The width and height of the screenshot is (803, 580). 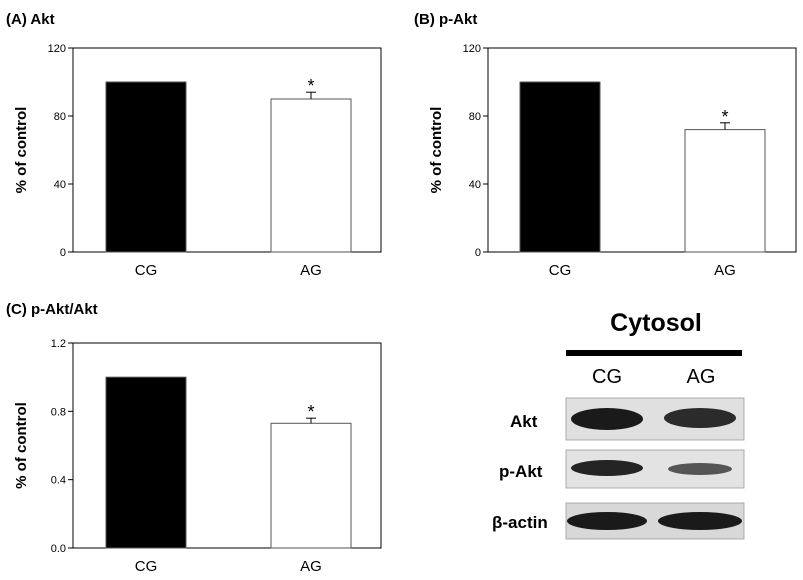 I want to click on blot-strip-p-akt, so click(x=655, y=469).